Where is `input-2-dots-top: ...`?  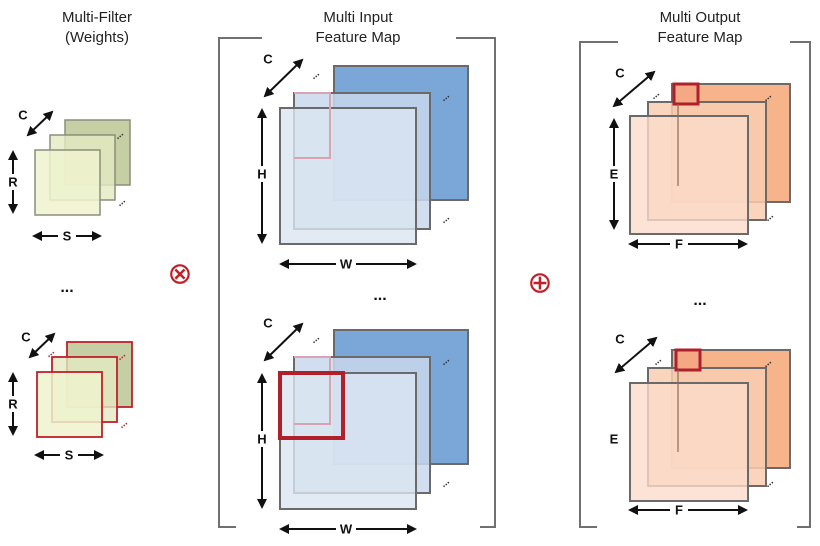
input-2-dots-top: ... is located at coordinates (315, 339).